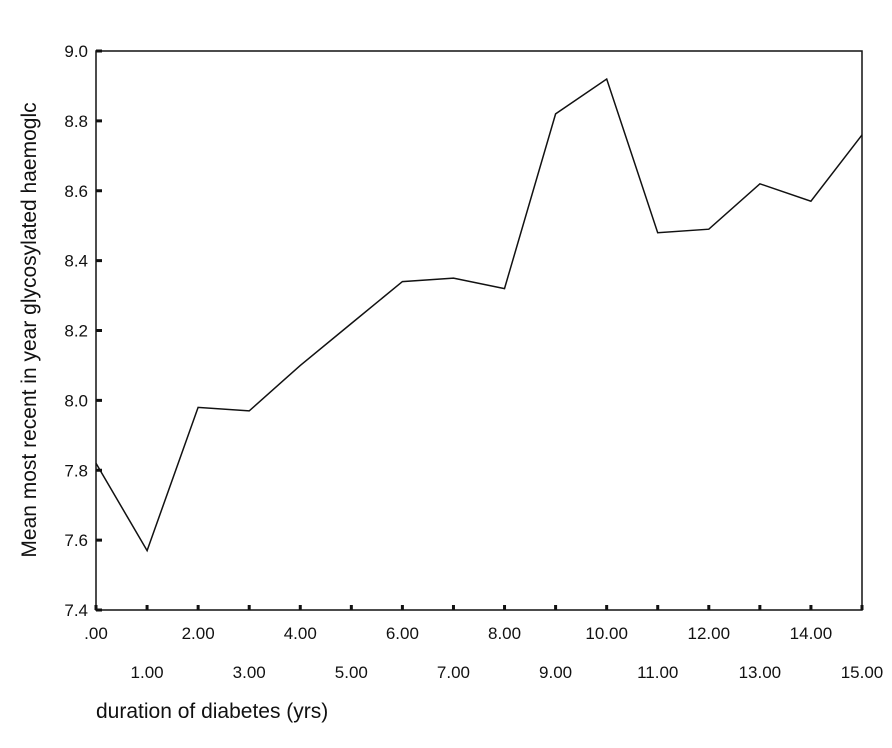  Describe the element at coordinates (760, 672) in the screenshot. I see `x-tick-label: 13.00` at that location.